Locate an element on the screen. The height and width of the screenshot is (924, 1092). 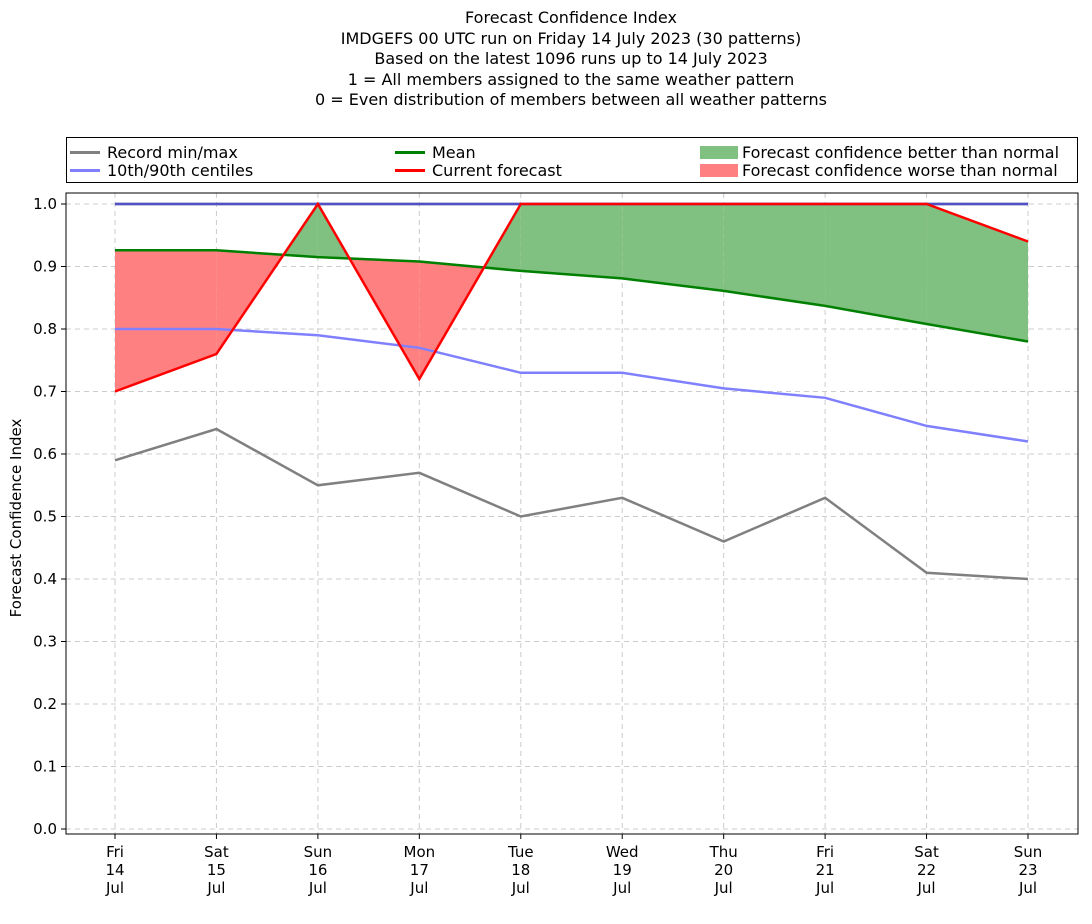
x-tick-label-line: Tue is located at coordinates (520, 852).